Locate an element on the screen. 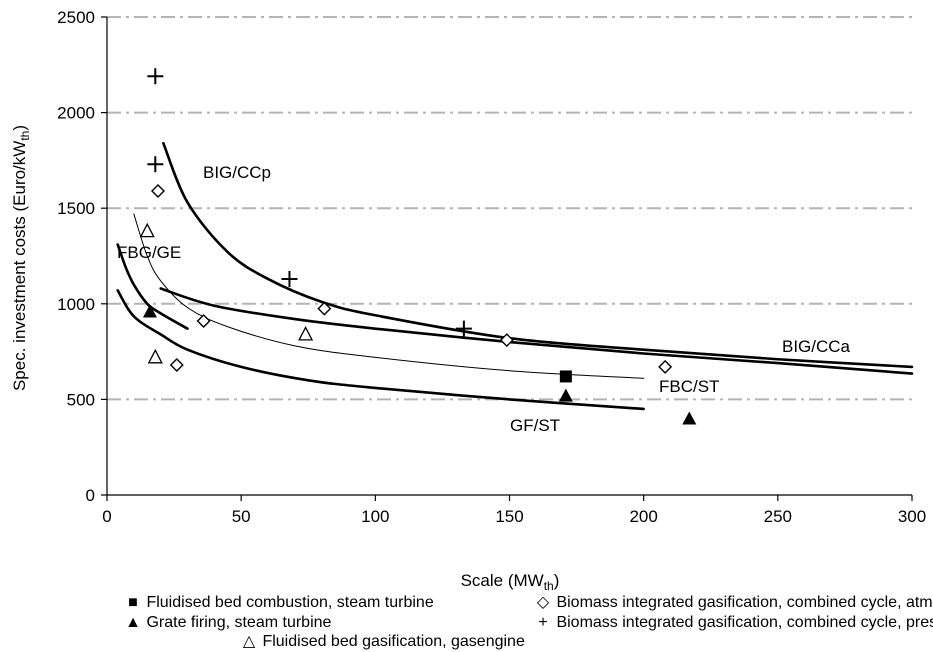 The width and height of the screenshot is (933, 652). x-tick-label: 150 is located at coordinates (509, 516).